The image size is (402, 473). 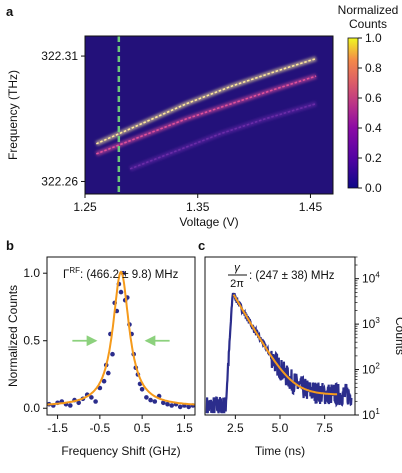 I want to click on exponential-fit-curve, so click(x=285, y=345).